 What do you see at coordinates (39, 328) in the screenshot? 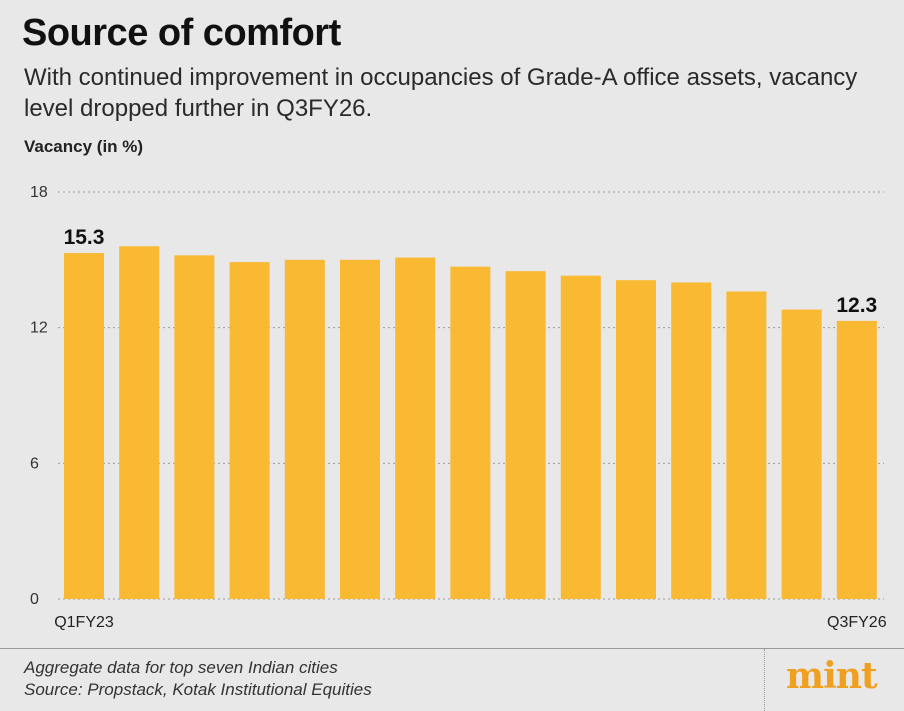
I see `y-tick-label: 12` at bounding box center [39, 328].